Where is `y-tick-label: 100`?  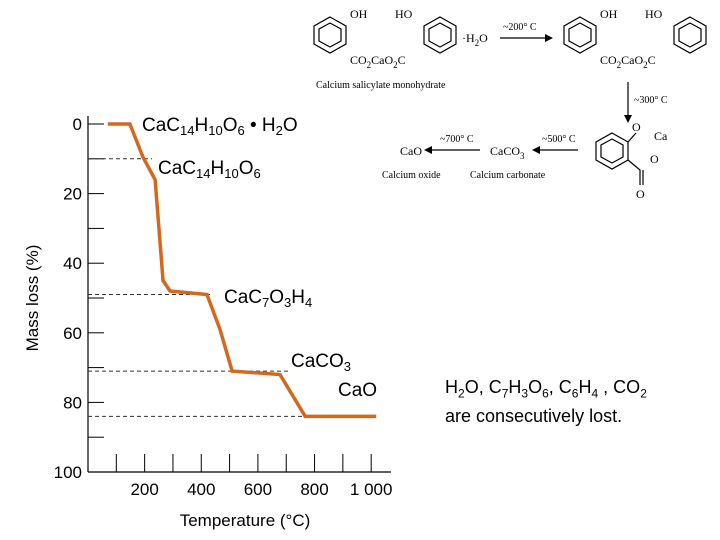
y-tick-label: 100 is located at coordinates (68, 472).